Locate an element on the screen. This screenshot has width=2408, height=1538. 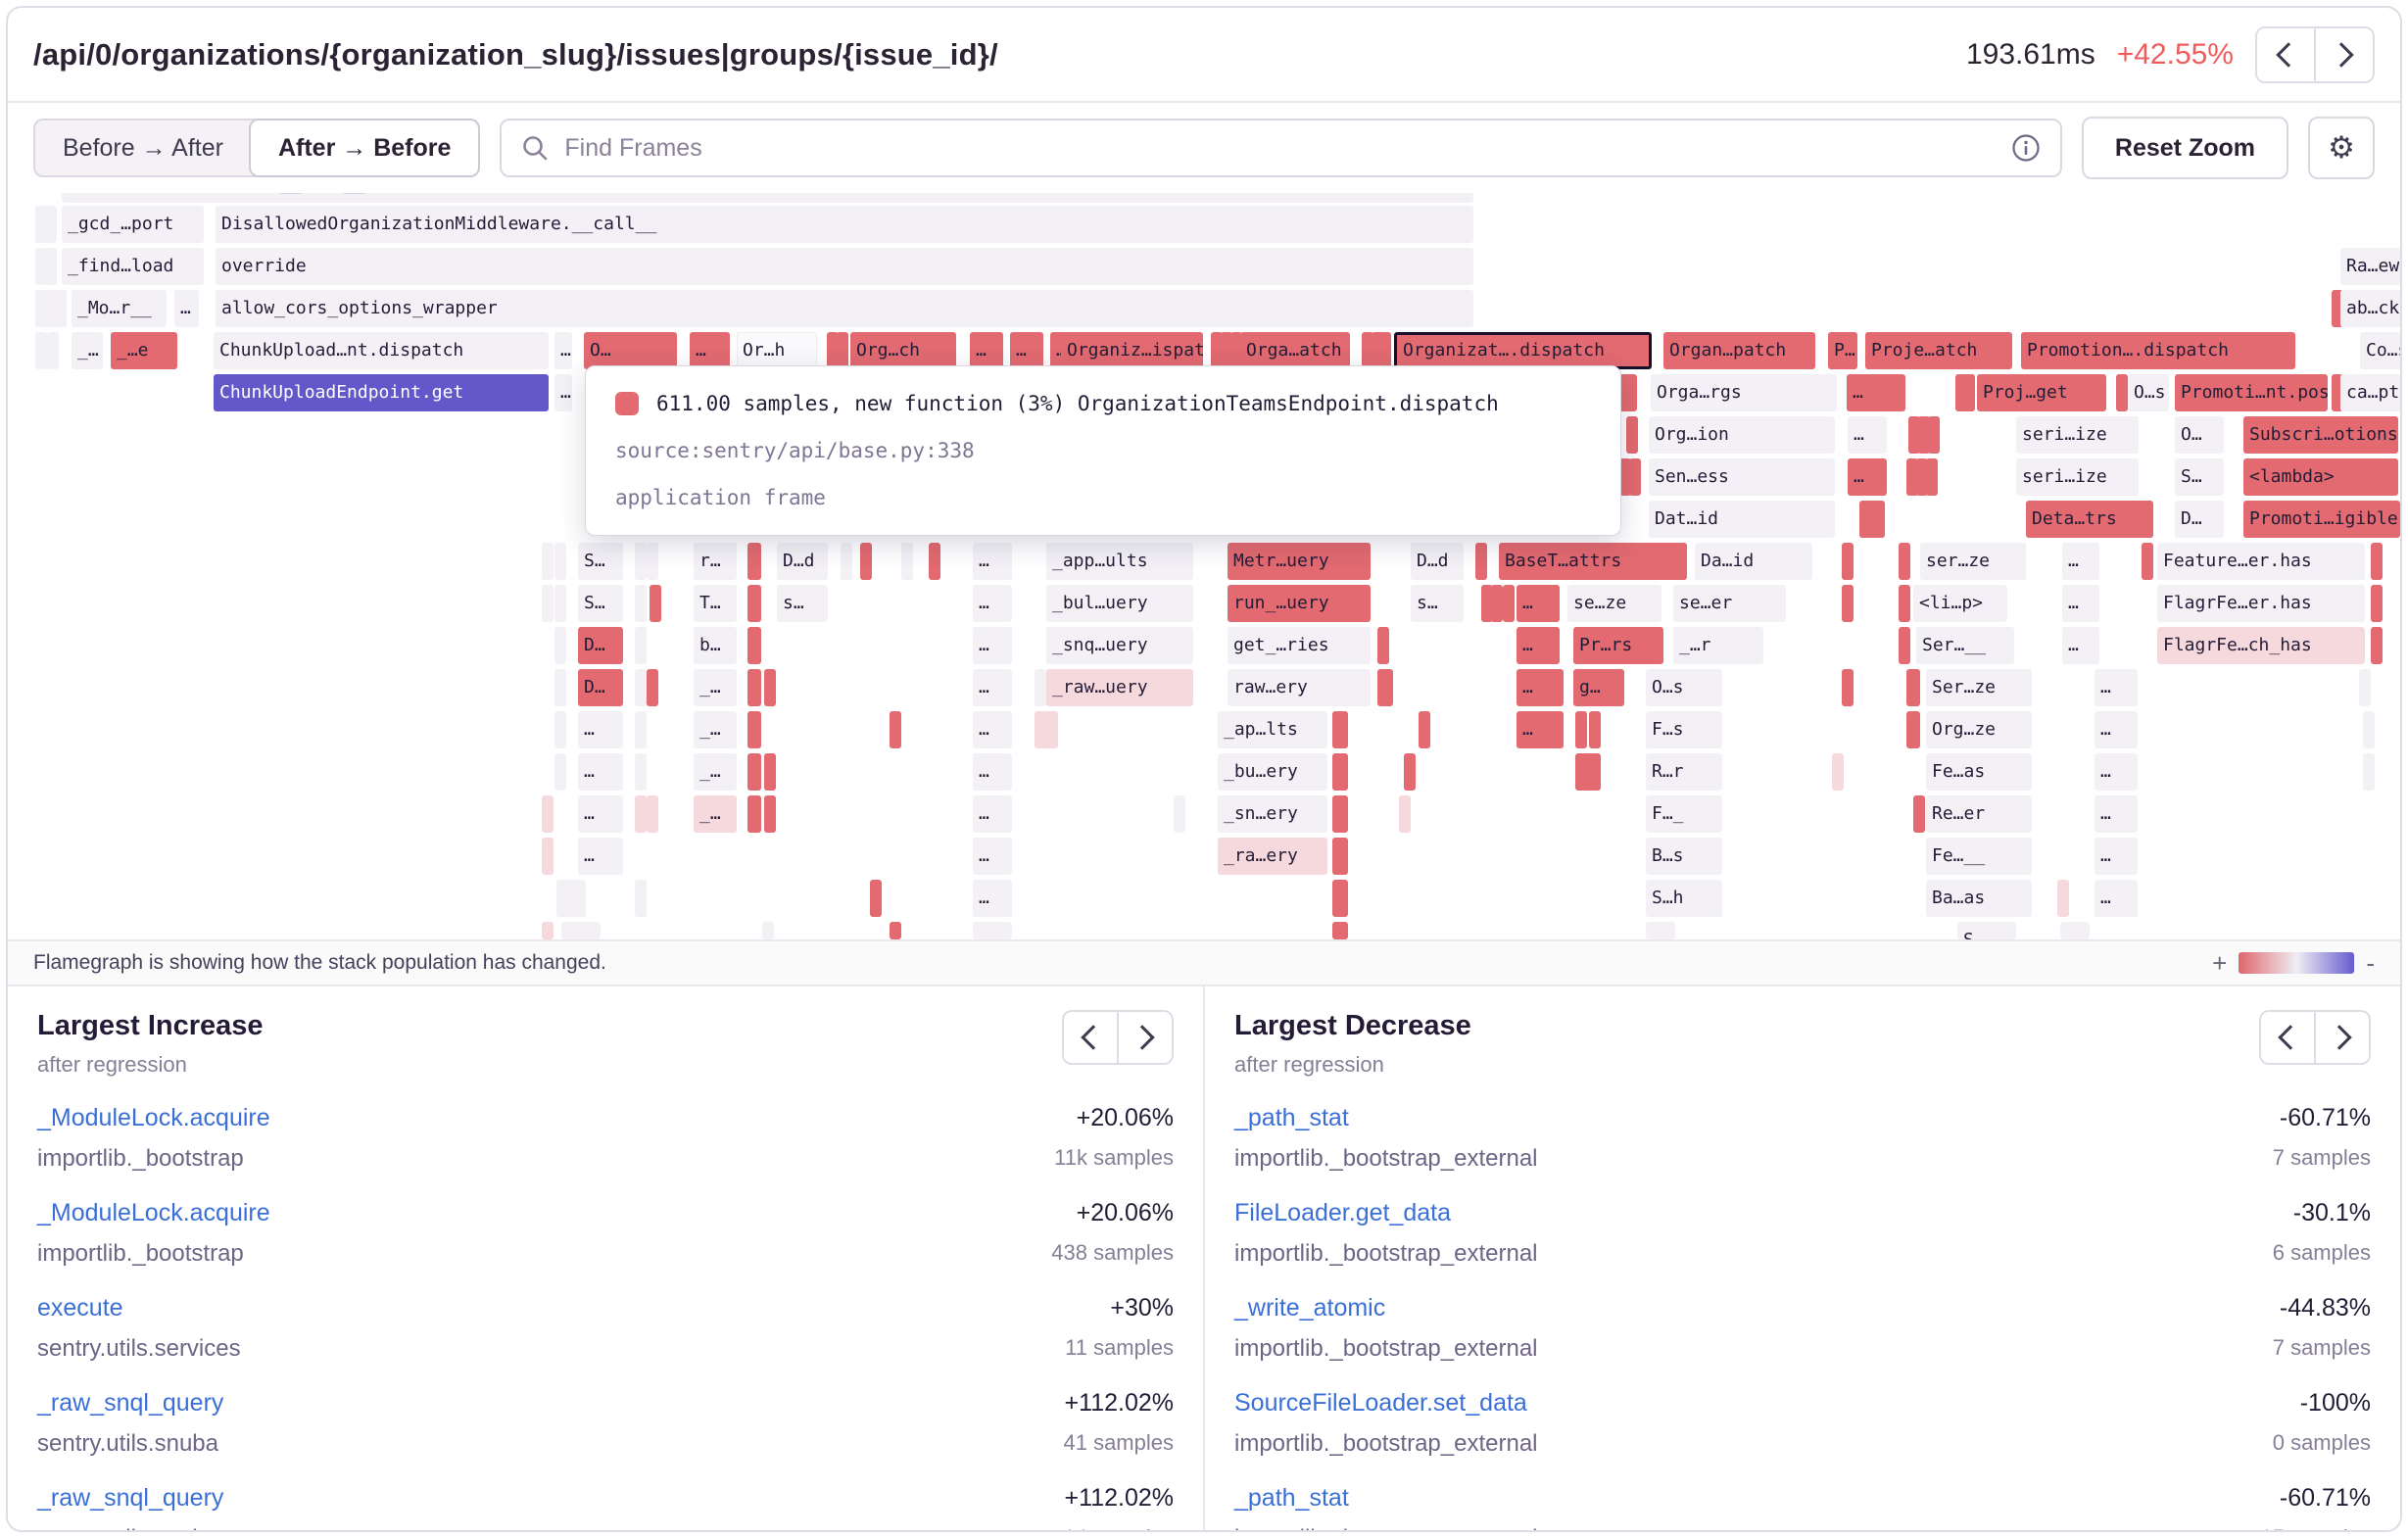
flame-frame: se…ze is located at coordinates (1614, 604).